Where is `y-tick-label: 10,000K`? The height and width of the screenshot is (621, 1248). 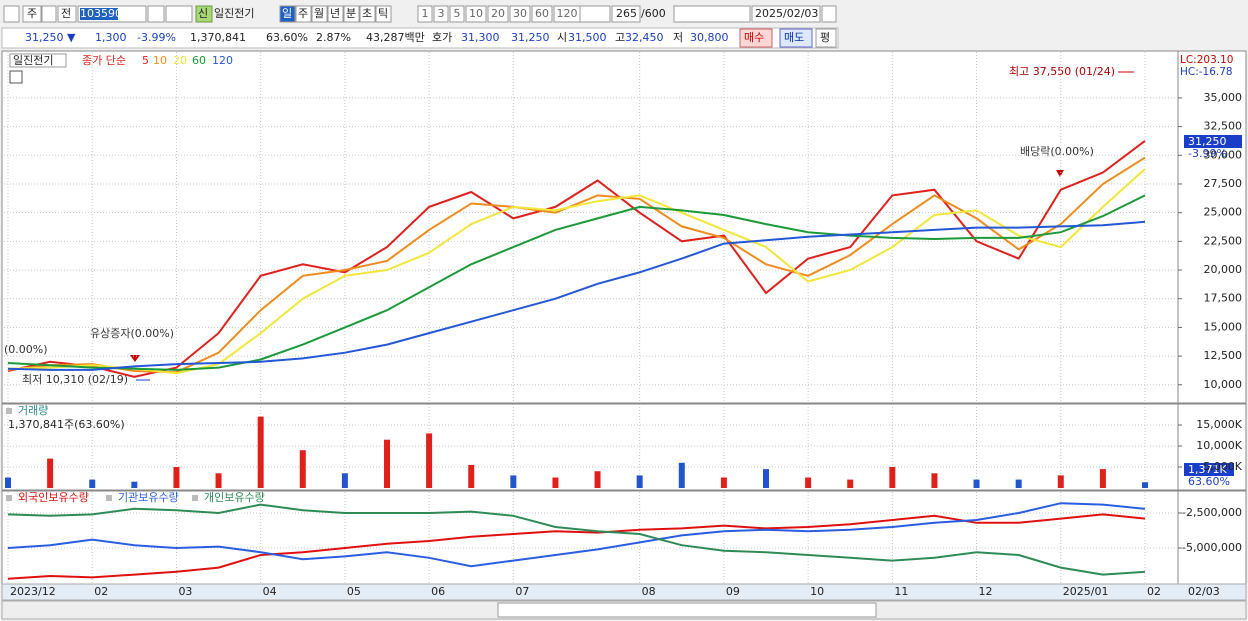 y-tick-label: 10,000K is located at coordinates (1219, 445).